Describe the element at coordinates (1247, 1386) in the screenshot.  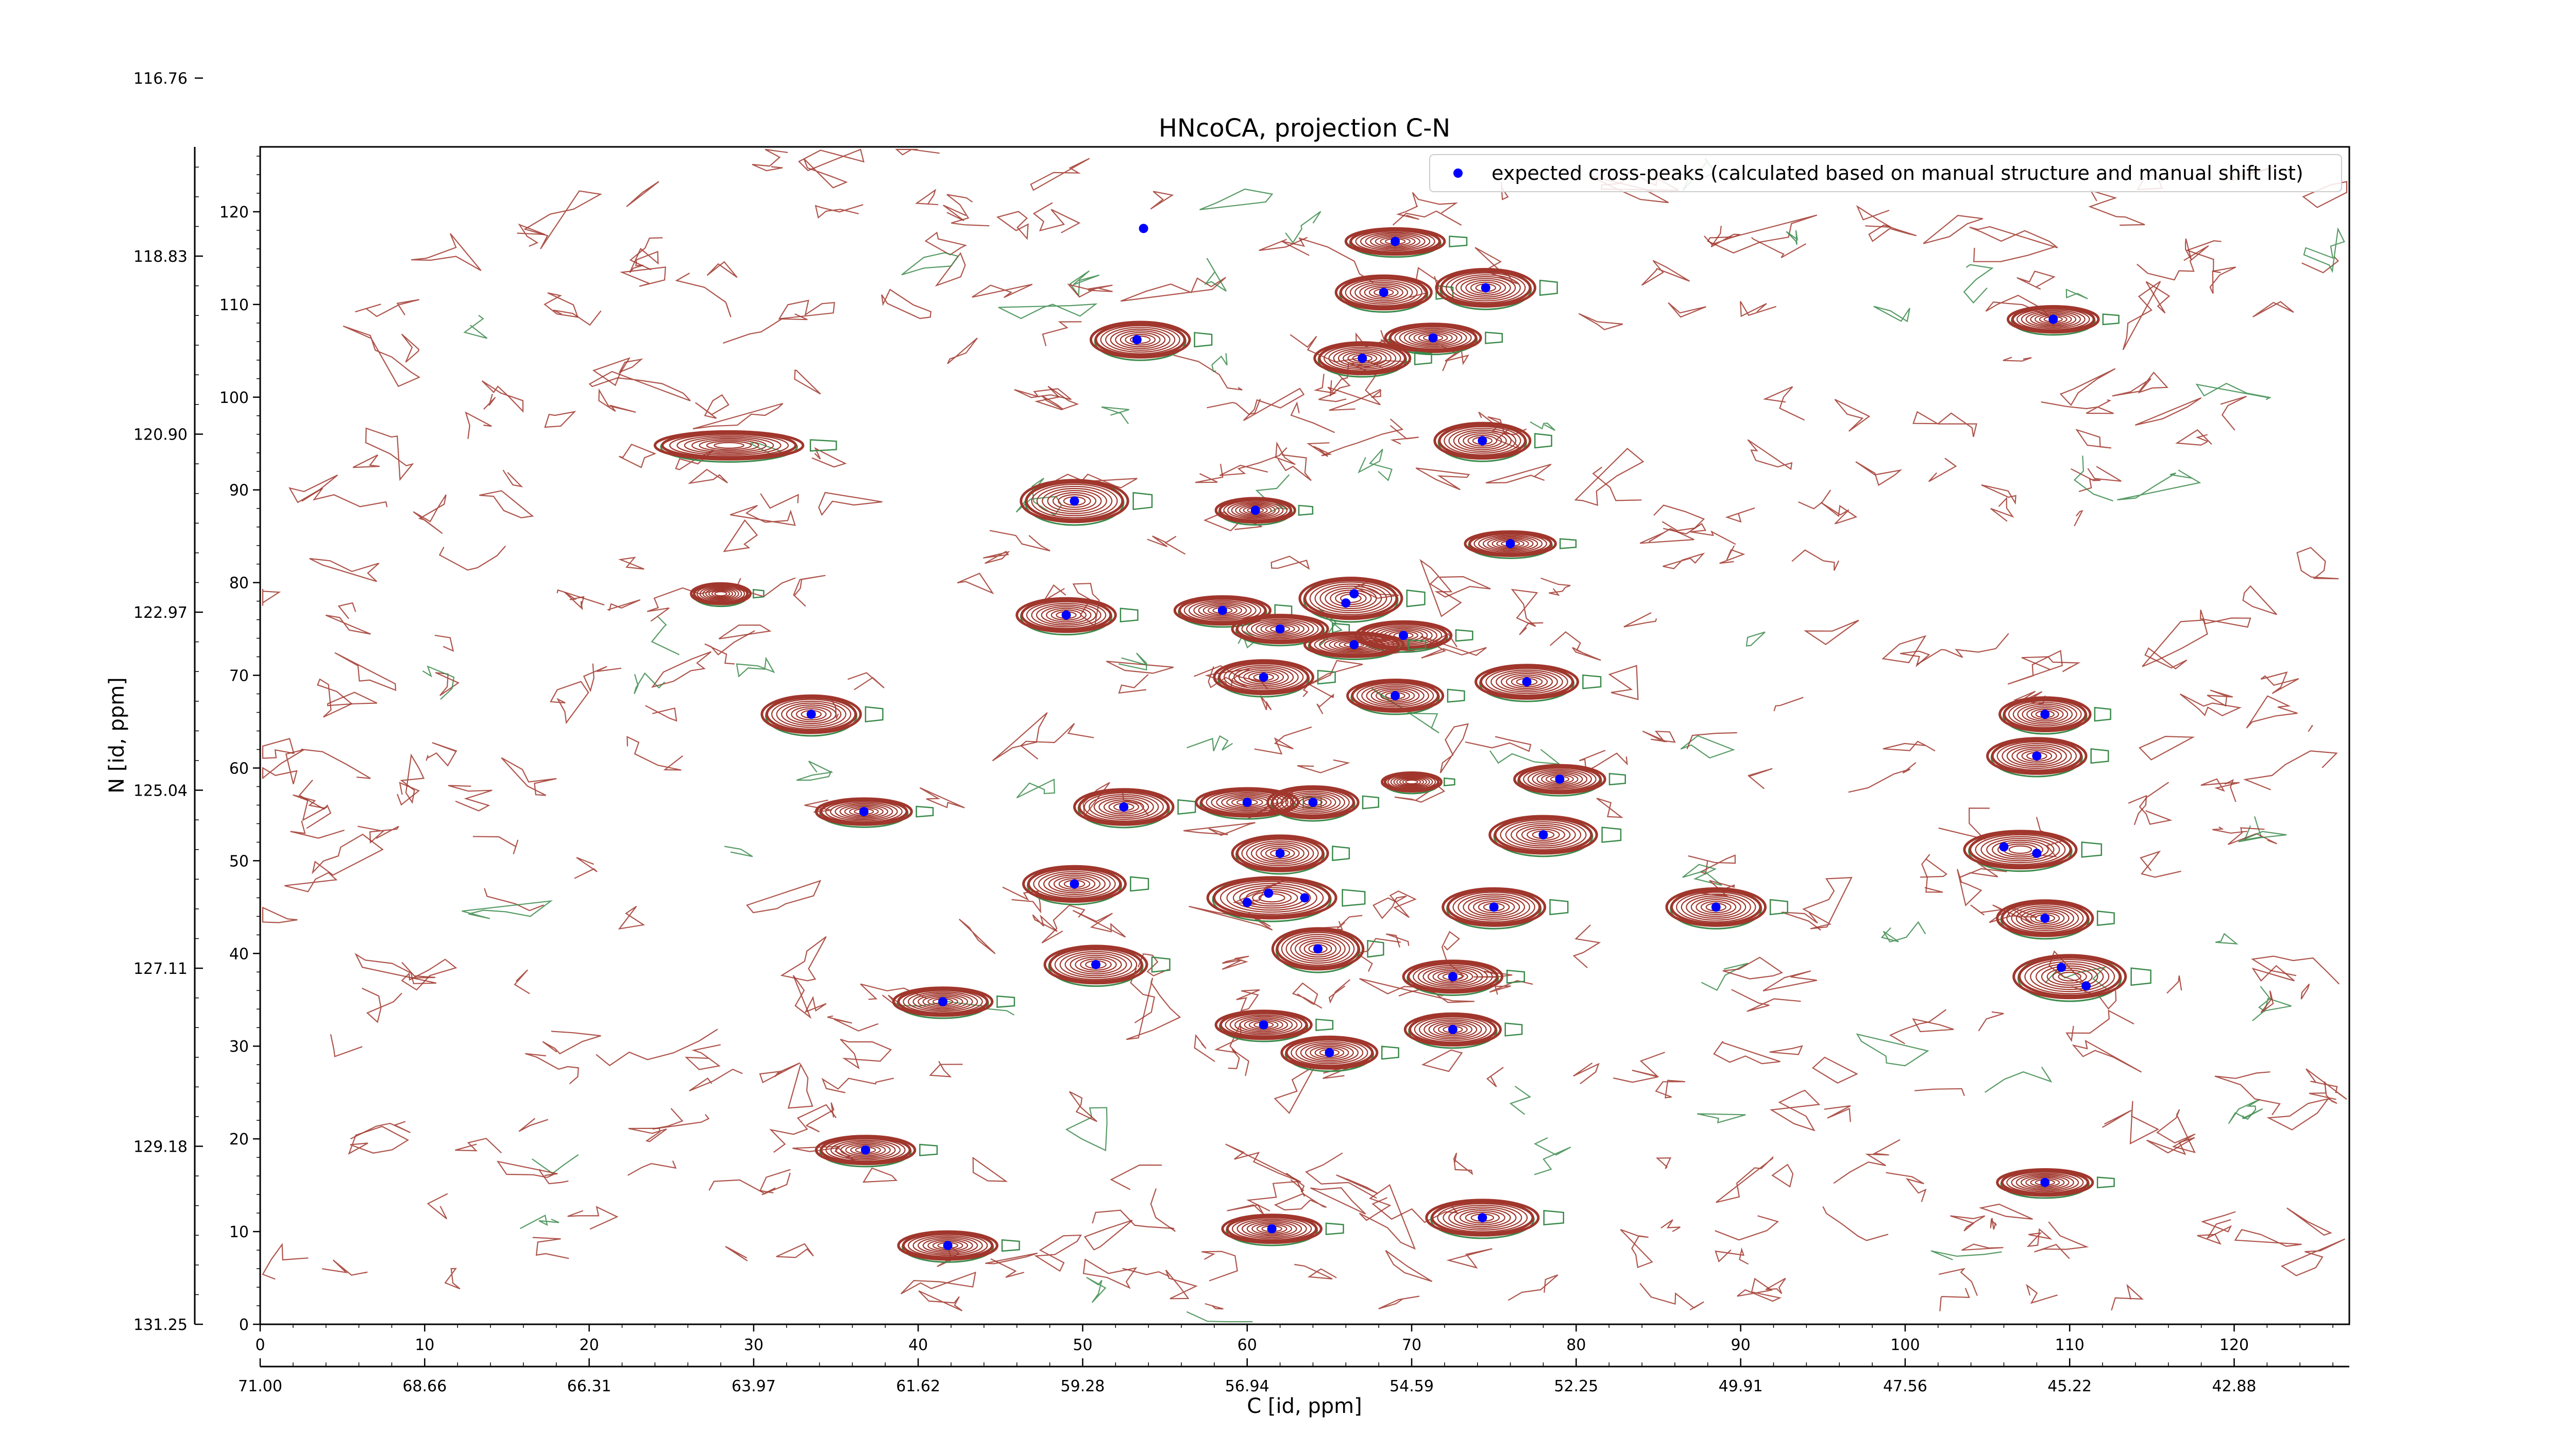
I see `x-ppm-tick-label: 56.94` at that location.